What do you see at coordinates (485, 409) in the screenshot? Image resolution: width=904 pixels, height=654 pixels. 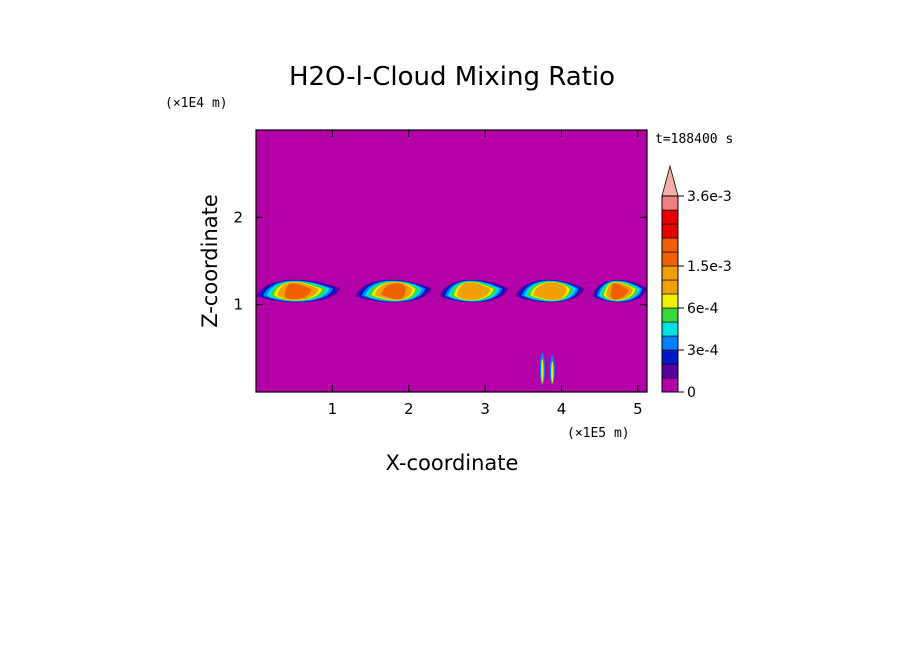 I see `x-tick-label: 3` at bounding box center [485, 409].